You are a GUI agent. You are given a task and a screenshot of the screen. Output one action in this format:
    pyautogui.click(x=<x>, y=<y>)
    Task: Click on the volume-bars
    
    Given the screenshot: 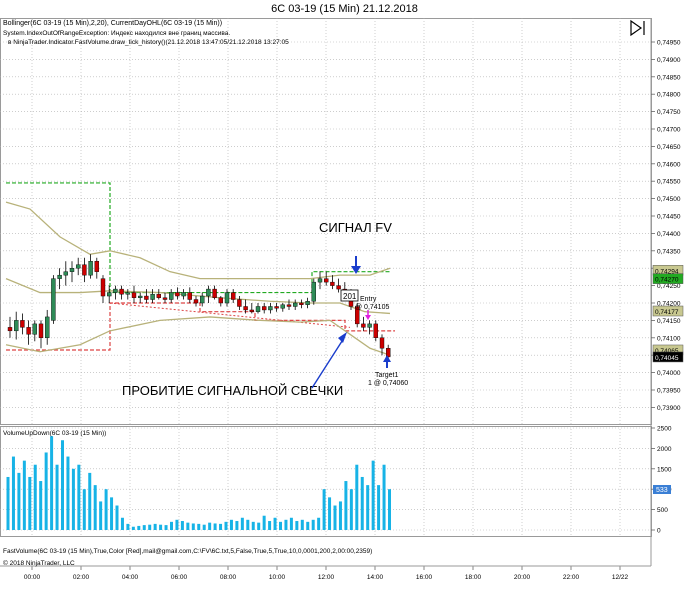 What is the action you would take?
    pyautogui.click(x=198, y=483)
    